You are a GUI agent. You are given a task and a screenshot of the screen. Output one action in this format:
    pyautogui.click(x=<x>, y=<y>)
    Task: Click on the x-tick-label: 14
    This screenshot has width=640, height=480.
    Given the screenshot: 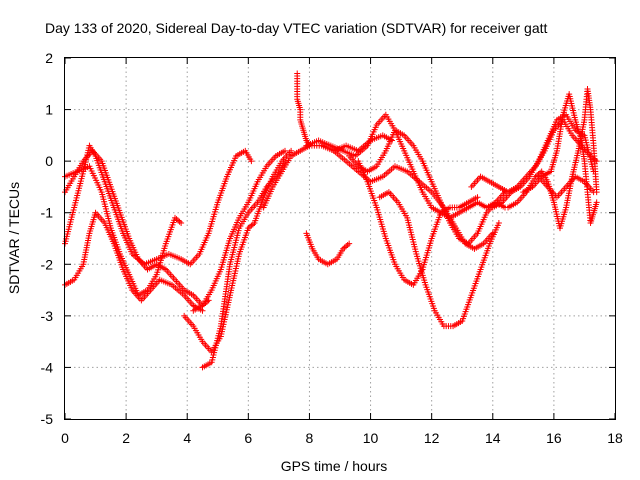 What is the action you would take?
    pyautogui.click(x=493, y=438)
    